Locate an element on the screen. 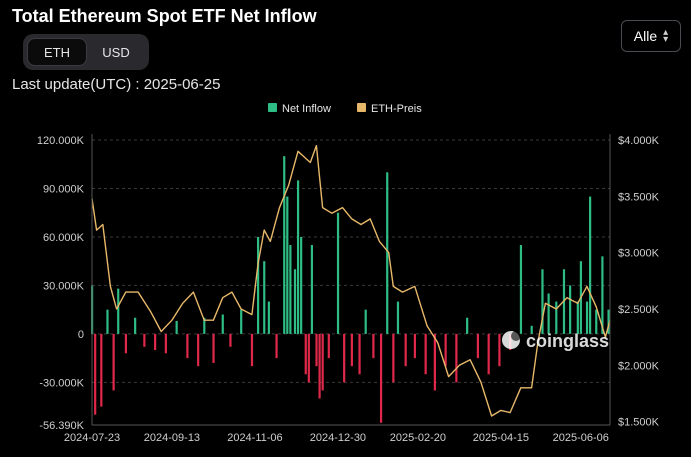 The width and height of the screenshot is (691, 457). coinglass-logo-icon is located at coordinates (511, 340).